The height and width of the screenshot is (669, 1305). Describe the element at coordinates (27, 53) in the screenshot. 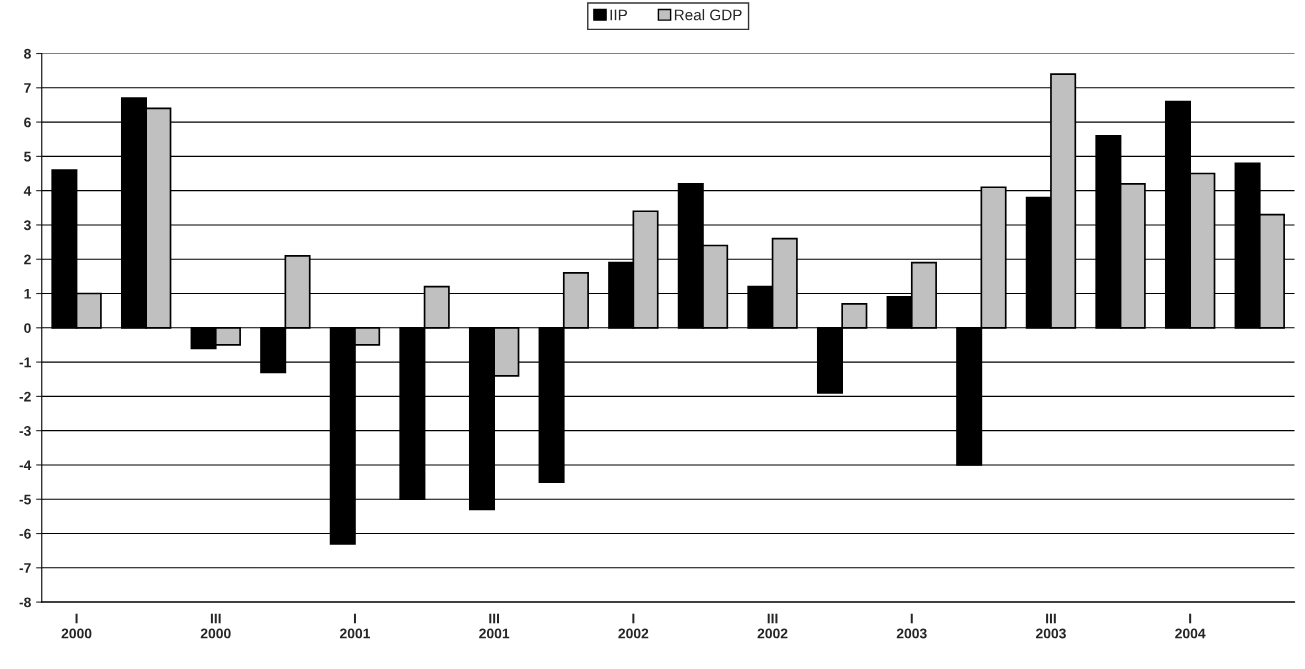

I see `y-tick-label: 8` at that location.